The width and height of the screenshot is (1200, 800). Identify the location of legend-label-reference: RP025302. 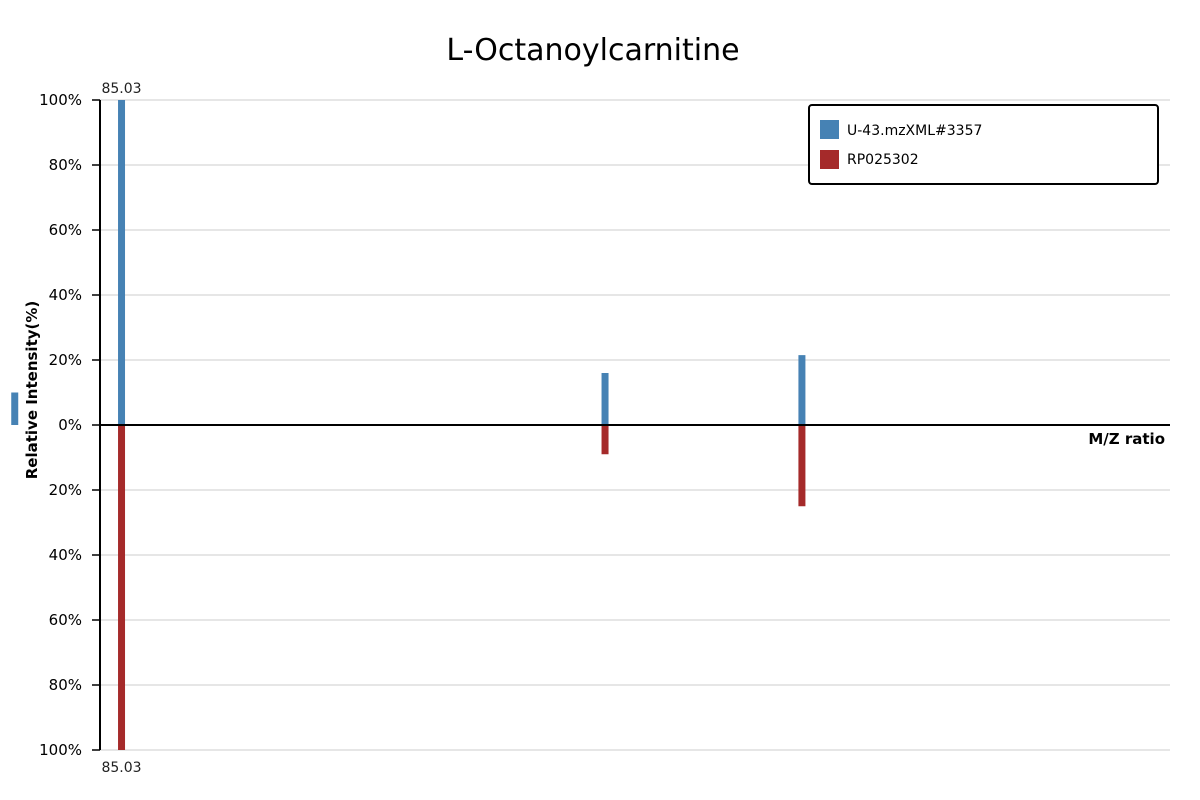
(883, 160).